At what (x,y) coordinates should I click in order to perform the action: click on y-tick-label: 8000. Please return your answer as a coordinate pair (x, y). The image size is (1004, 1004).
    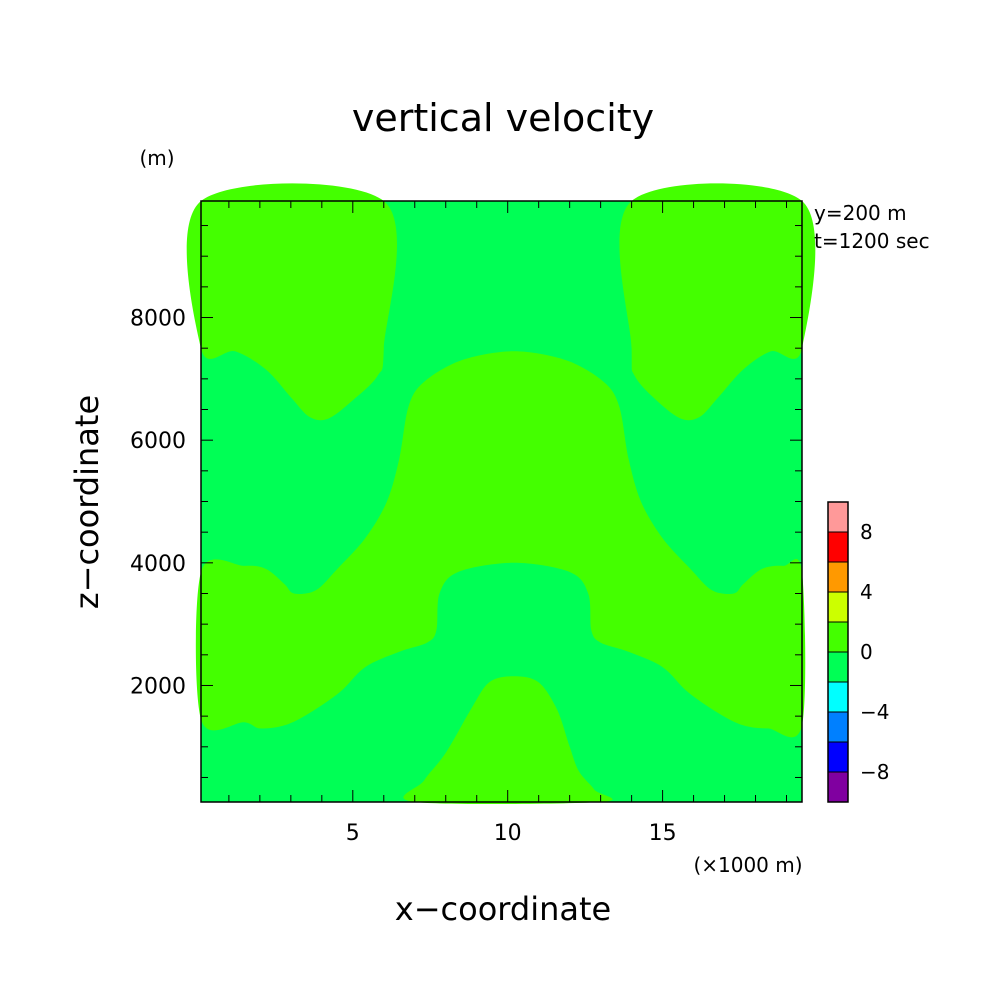
    Looking at the image, I should click on (158, 319).